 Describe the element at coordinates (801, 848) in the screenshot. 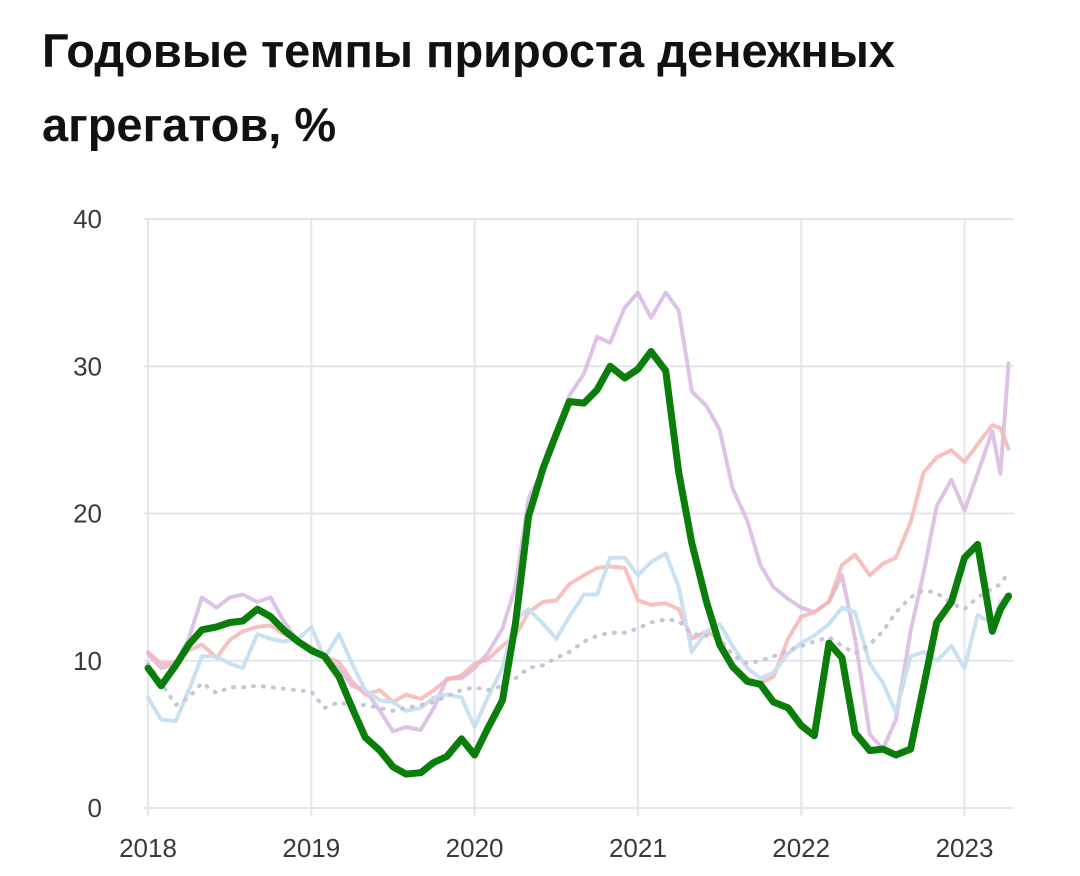

I see `x-tick-label: 2022` at that location.